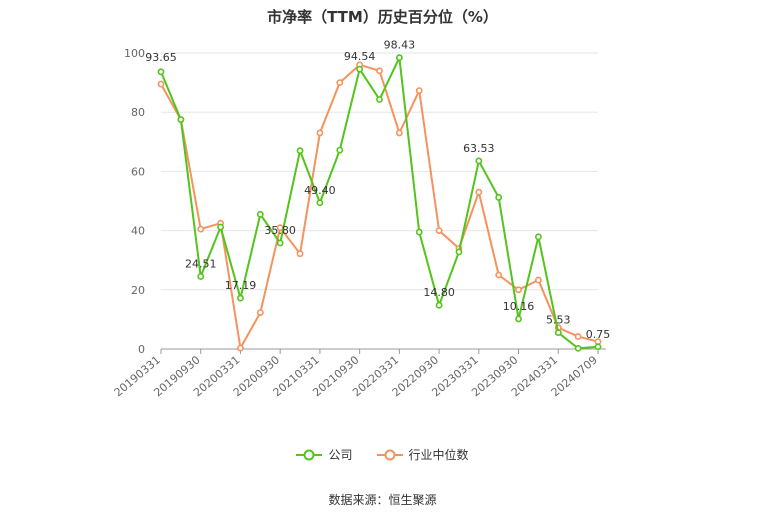  I want to click on legend: 公司 行业中位数, so click(382, 454).